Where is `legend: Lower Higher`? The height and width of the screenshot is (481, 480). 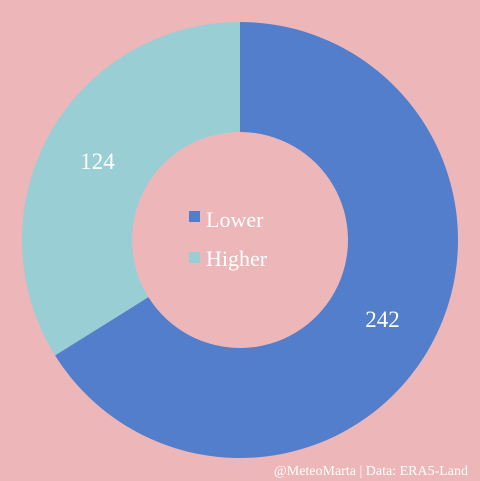 legend: Lower Higher is located at coordinates (228, 239).